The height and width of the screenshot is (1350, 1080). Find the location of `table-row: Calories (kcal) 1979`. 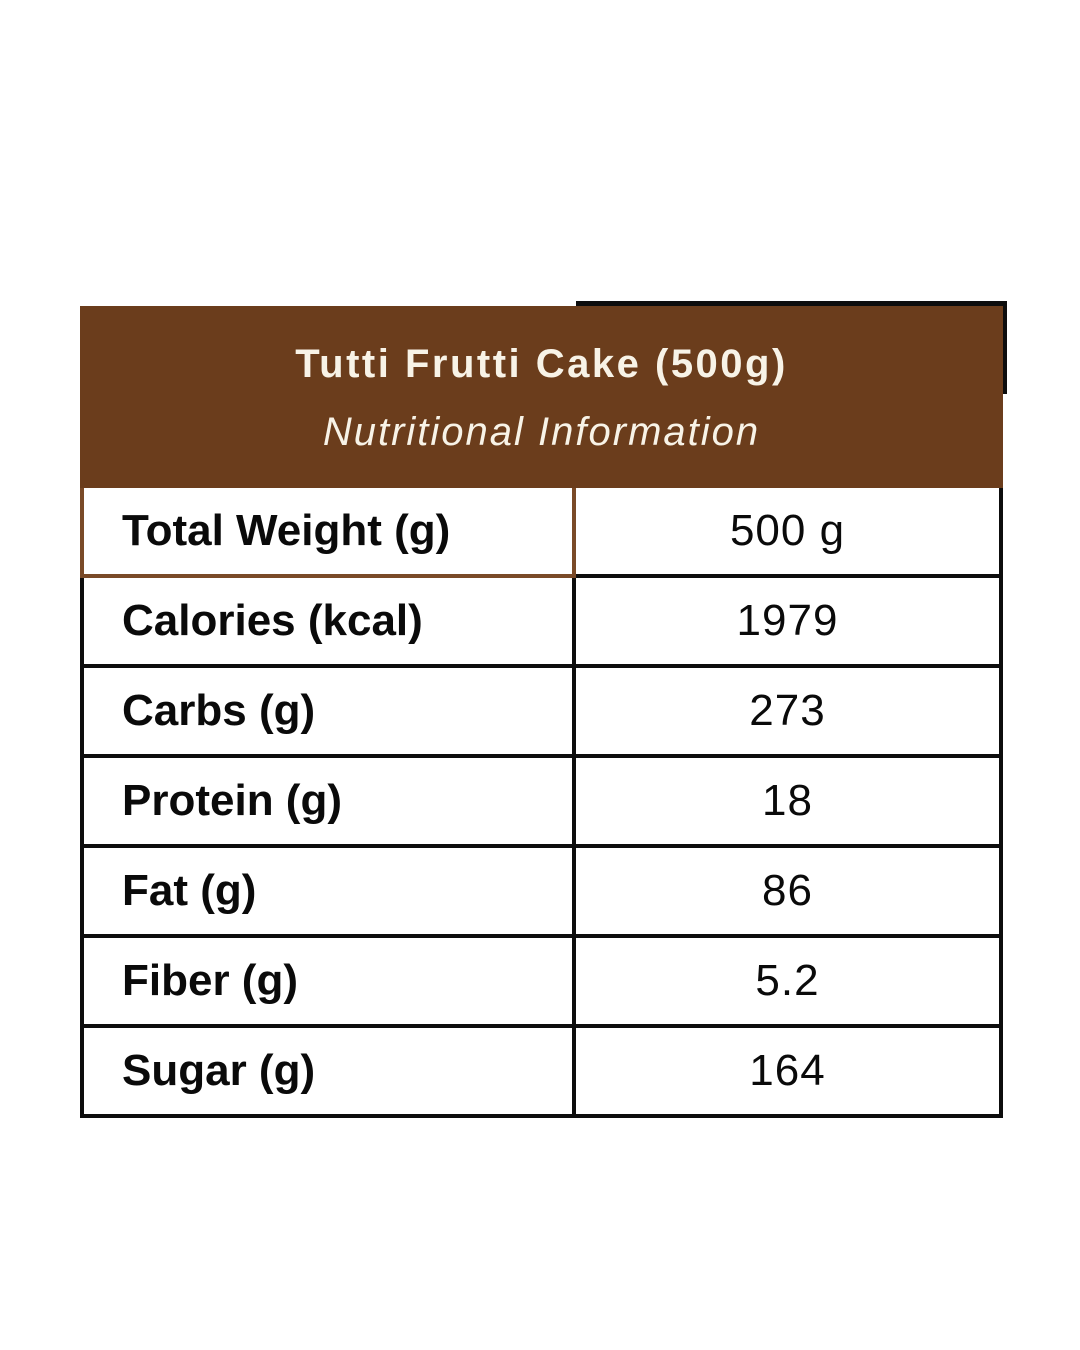

table-row: Calories (kcal) 1979 is located at coordinates (541, 623).